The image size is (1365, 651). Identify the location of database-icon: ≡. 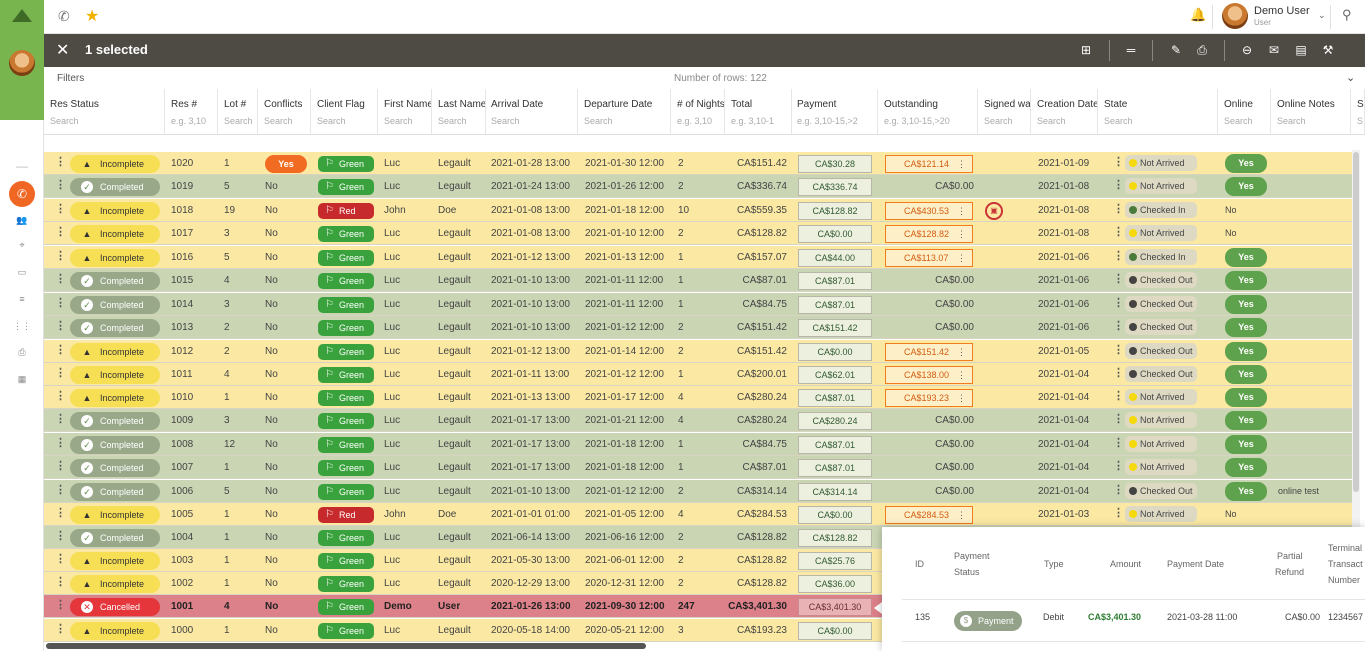
(22, 299).